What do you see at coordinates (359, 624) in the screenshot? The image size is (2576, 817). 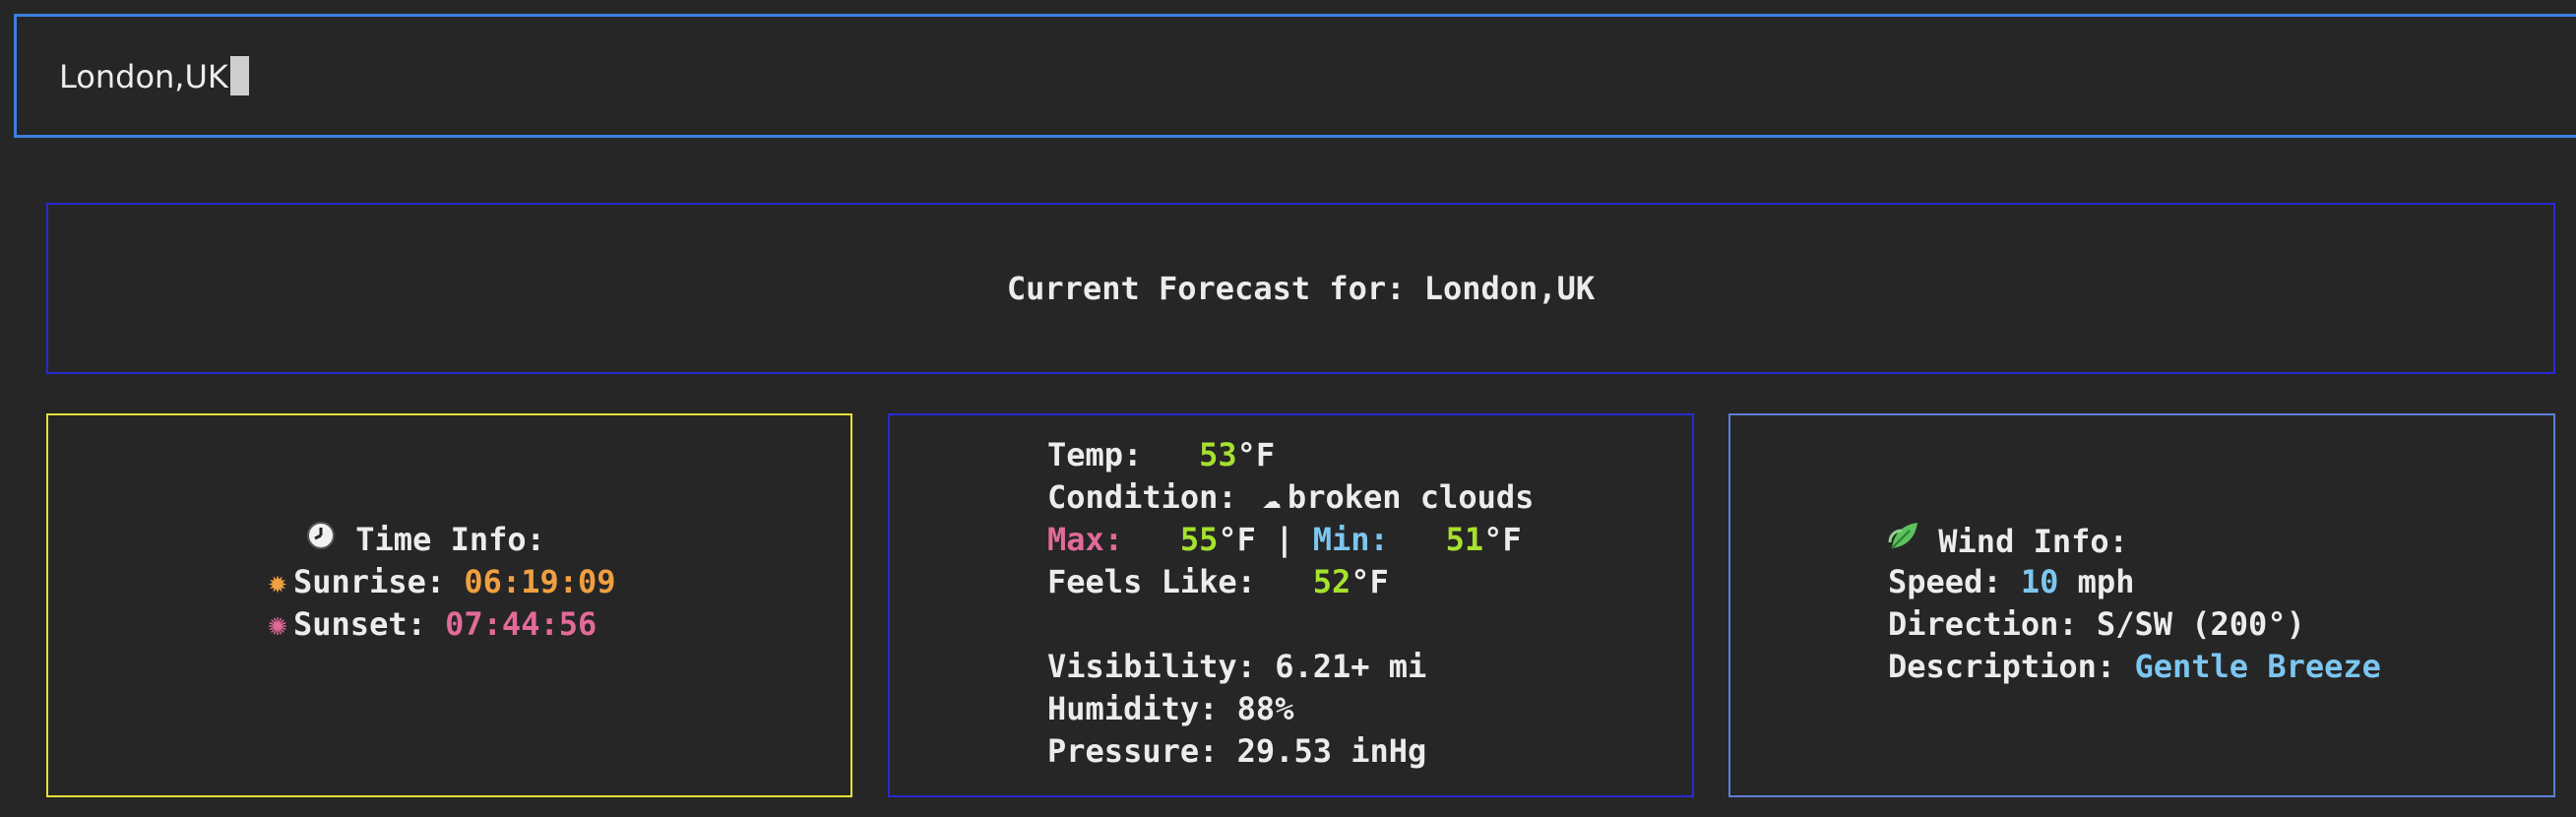 I see `sunset-label: Sunset:` at bounding box center [359, 624].